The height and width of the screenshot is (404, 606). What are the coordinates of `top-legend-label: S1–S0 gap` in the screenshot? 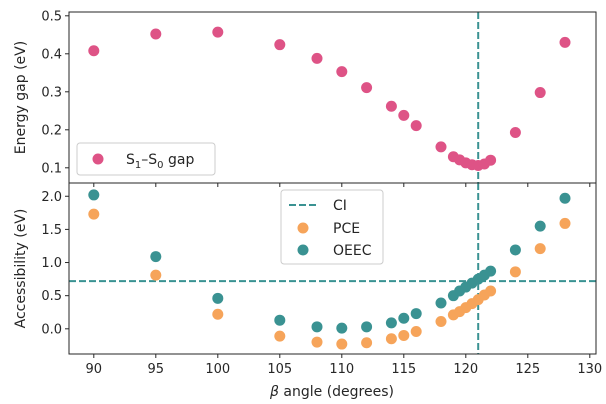 It's located at (160, 161).